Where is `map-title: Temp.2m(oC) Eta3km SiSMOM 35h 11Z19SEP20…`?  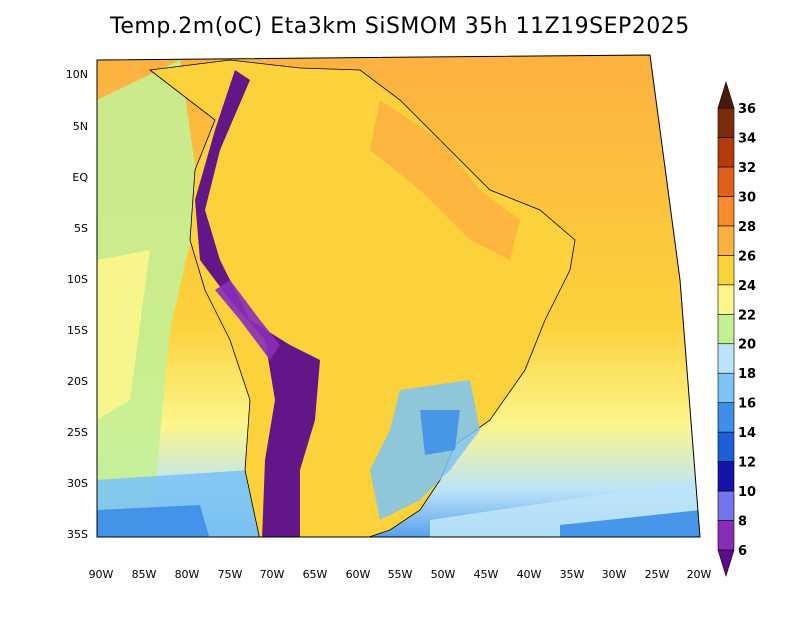 map-title: Temp.2m(oC) Eta3km SiSMOM 35h 11Z19SEP20… is located at coordinates (400, 26).